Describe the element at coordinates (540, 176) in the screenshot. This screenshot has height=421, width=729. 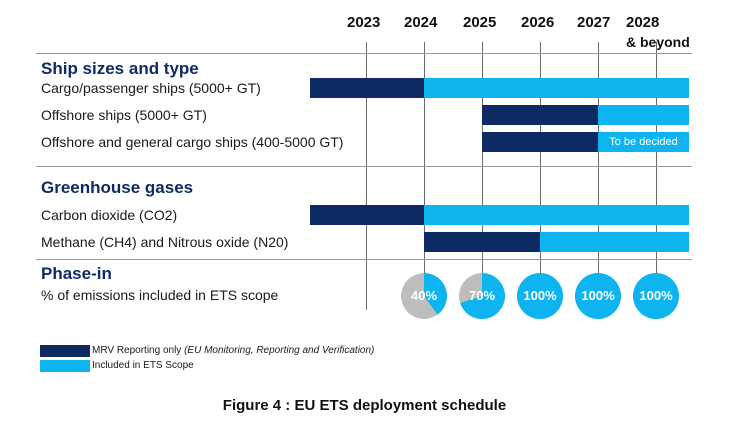
I see `grid-line-2026` at that location.